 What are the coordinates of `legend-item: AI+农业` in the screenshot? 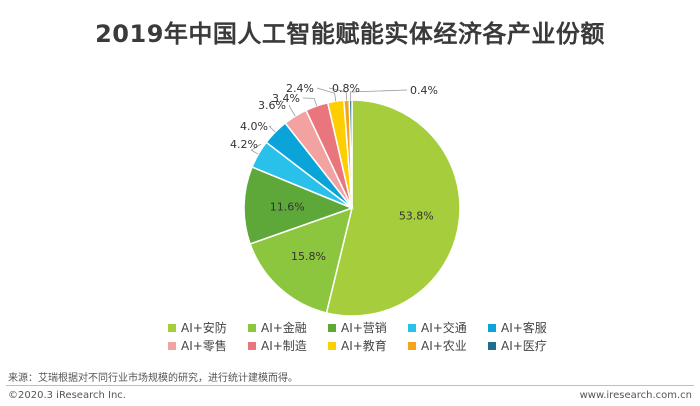 It's located at (437, 345).